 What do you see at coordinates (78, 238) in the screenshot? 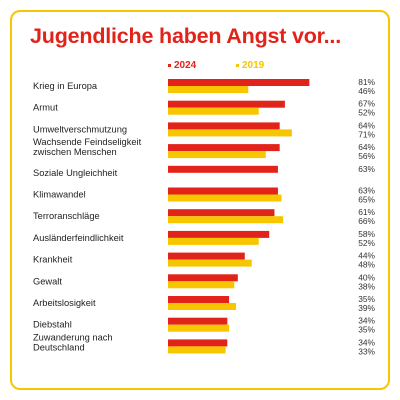
I see `category-label: Ausländerfeindlichkeit` at bounding box center [78, 238].